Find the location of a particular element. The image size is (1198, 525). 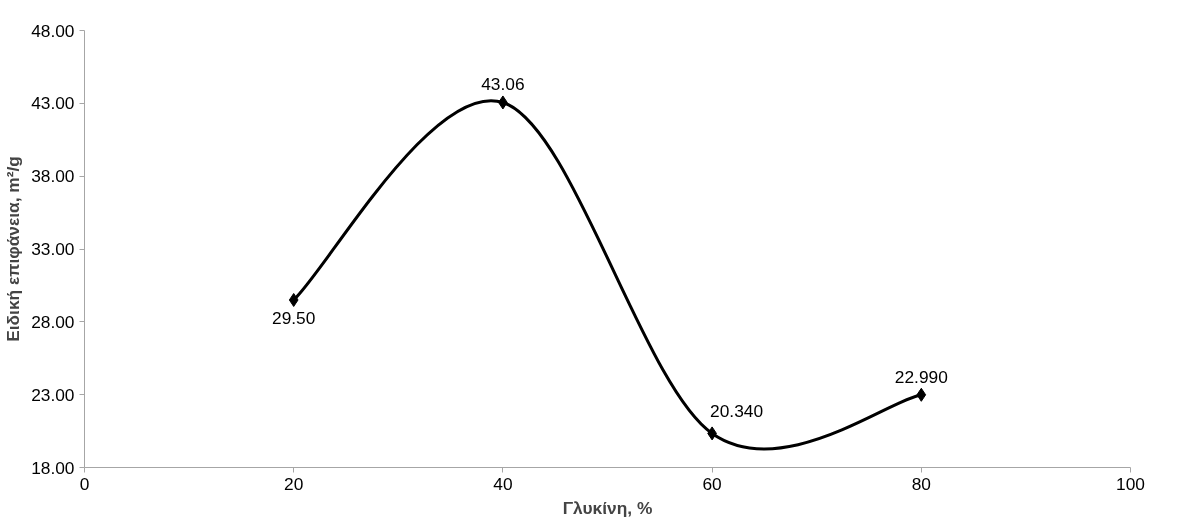

x-tick-label: 40 is located at coordinates (503, 483).